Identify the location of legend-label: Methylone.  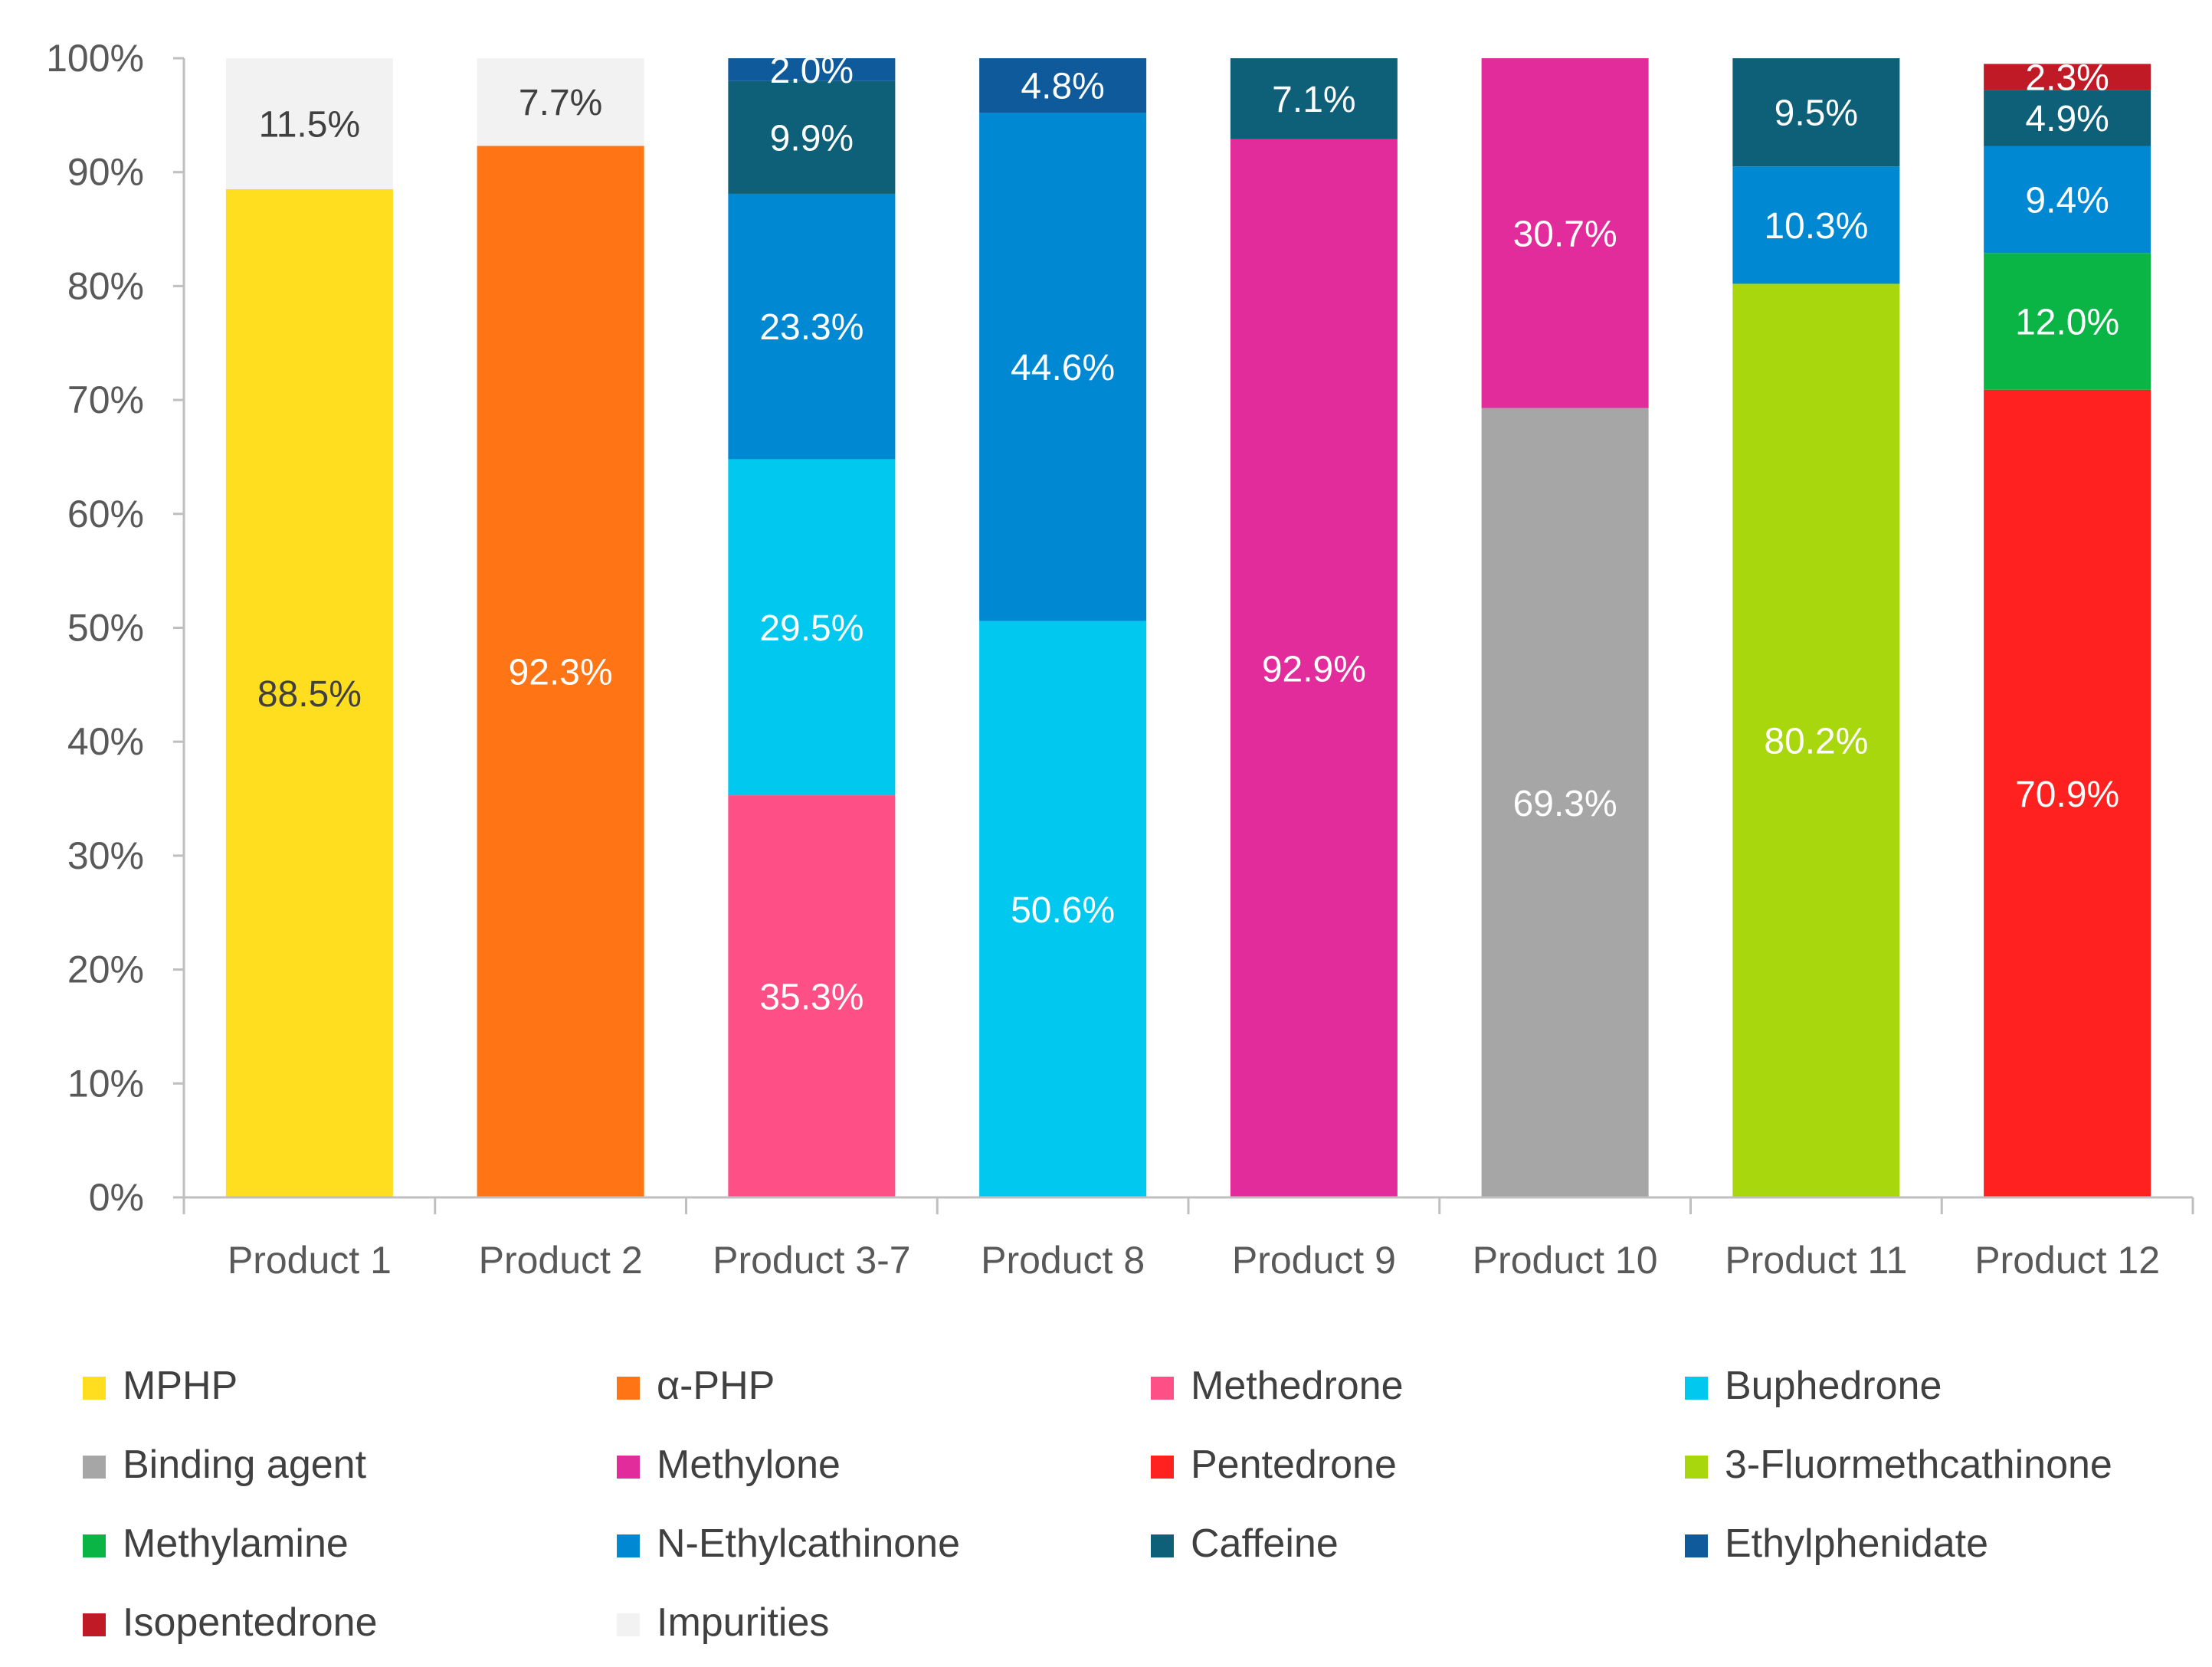
(749, 1465).